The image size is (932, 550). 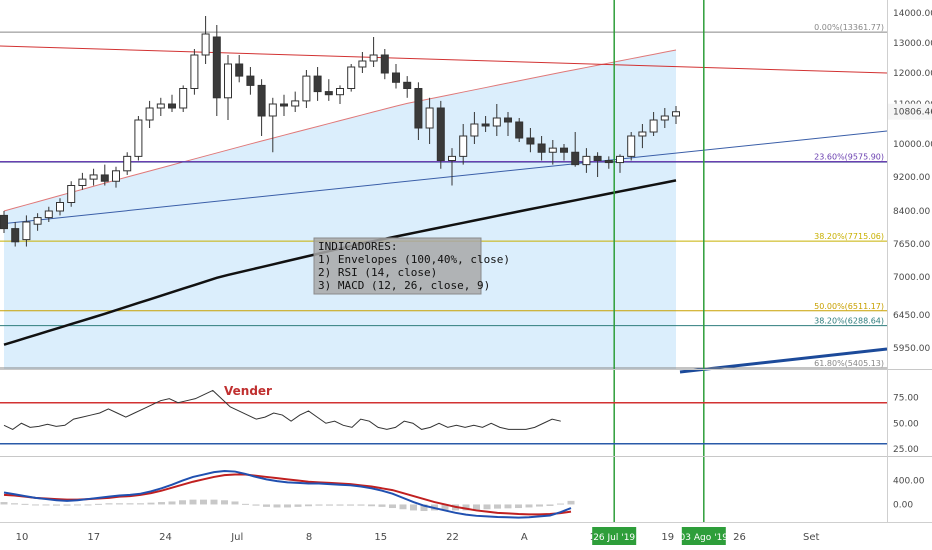 What do you see at coordinates (287, 494) in the screenshot?
I see `macd-pane` at bounding box center [287, 494].